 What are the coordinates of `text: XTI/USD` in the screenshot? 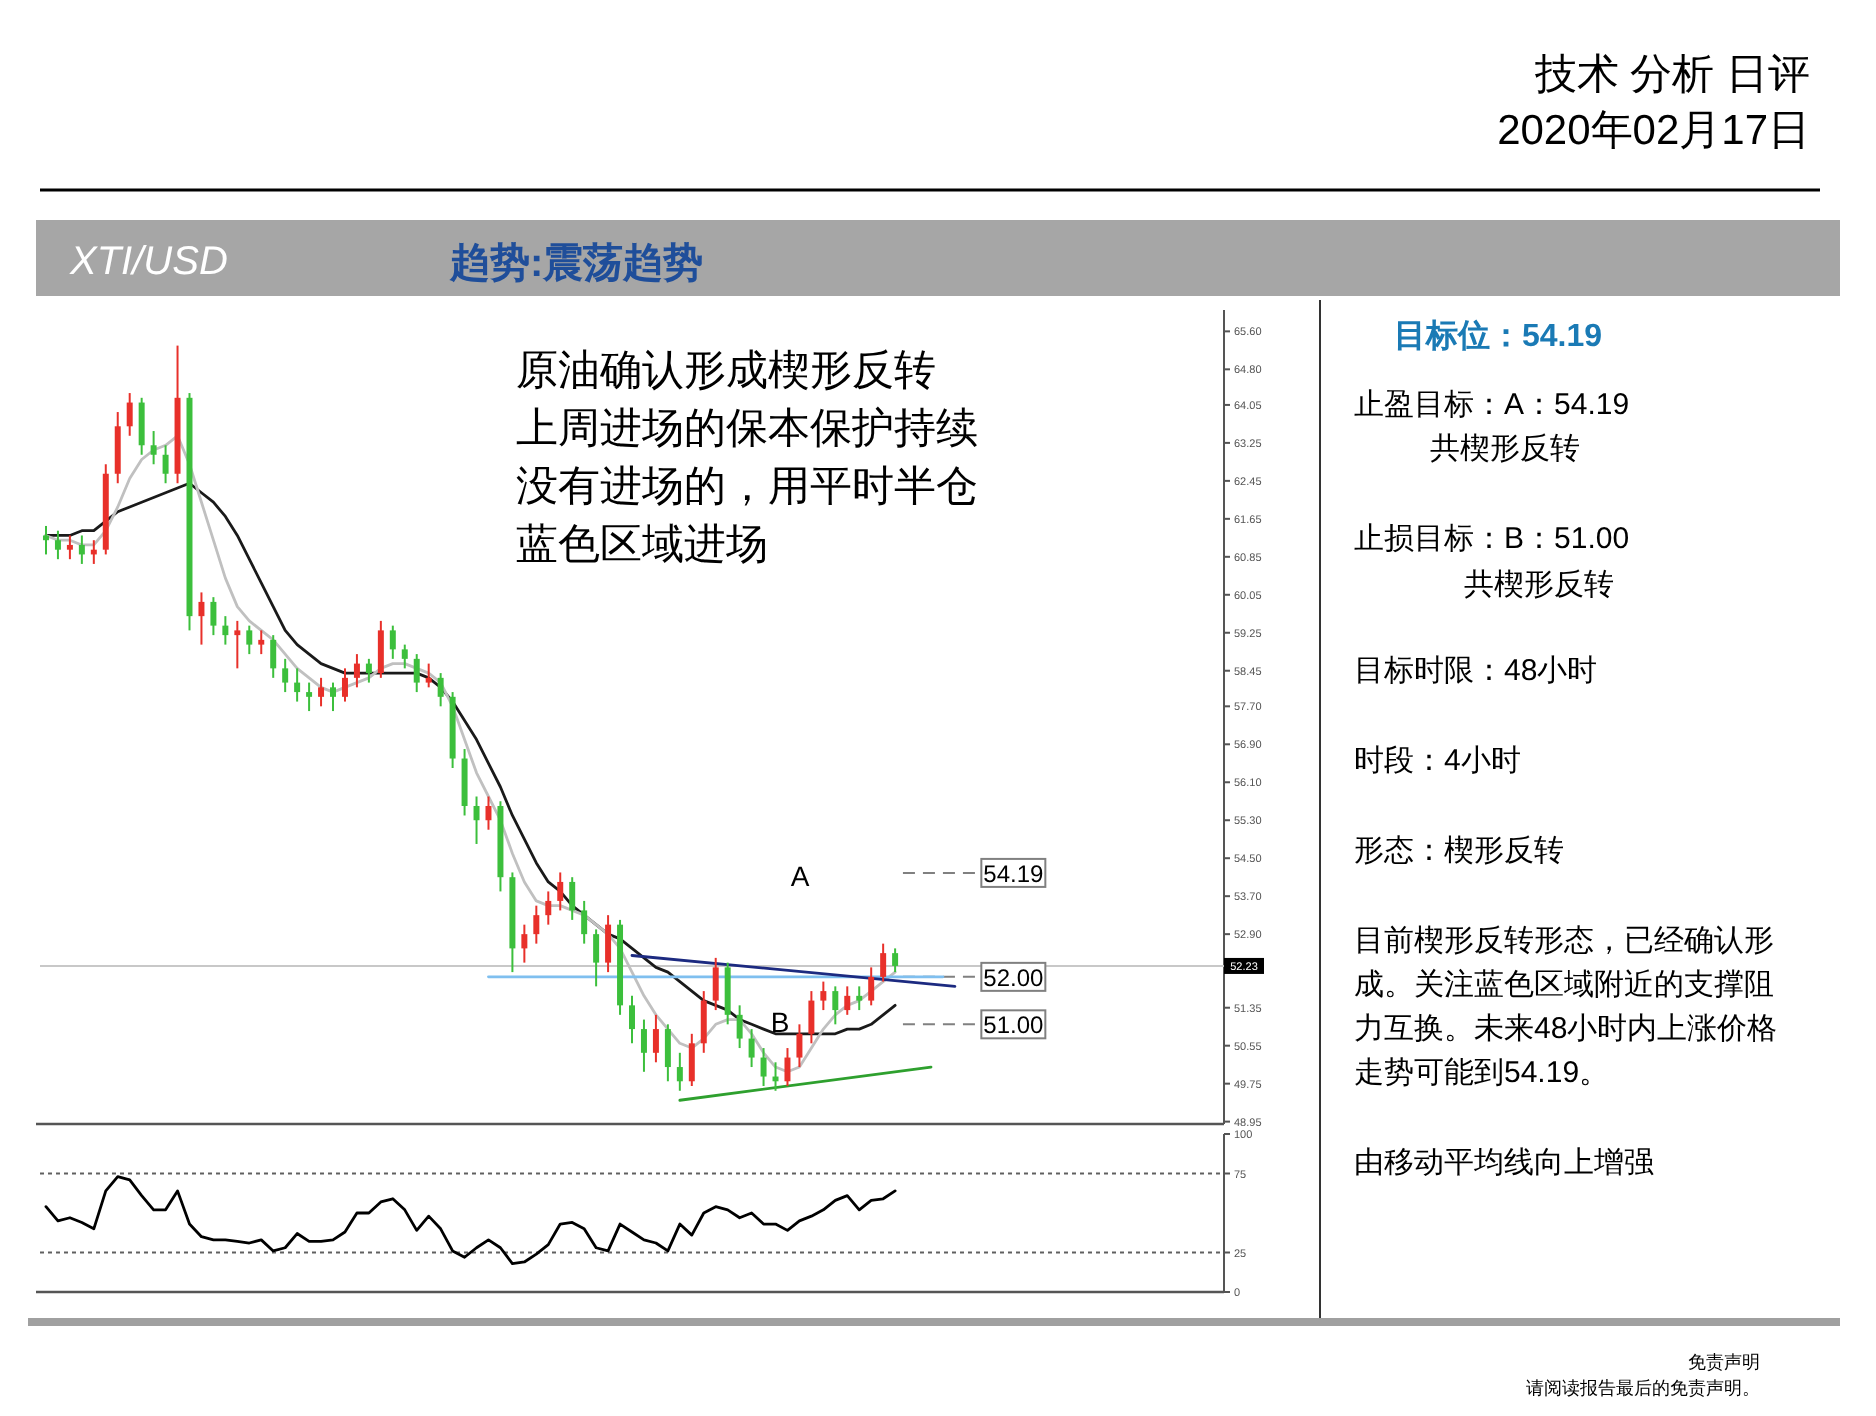 It's located at (148, 262).